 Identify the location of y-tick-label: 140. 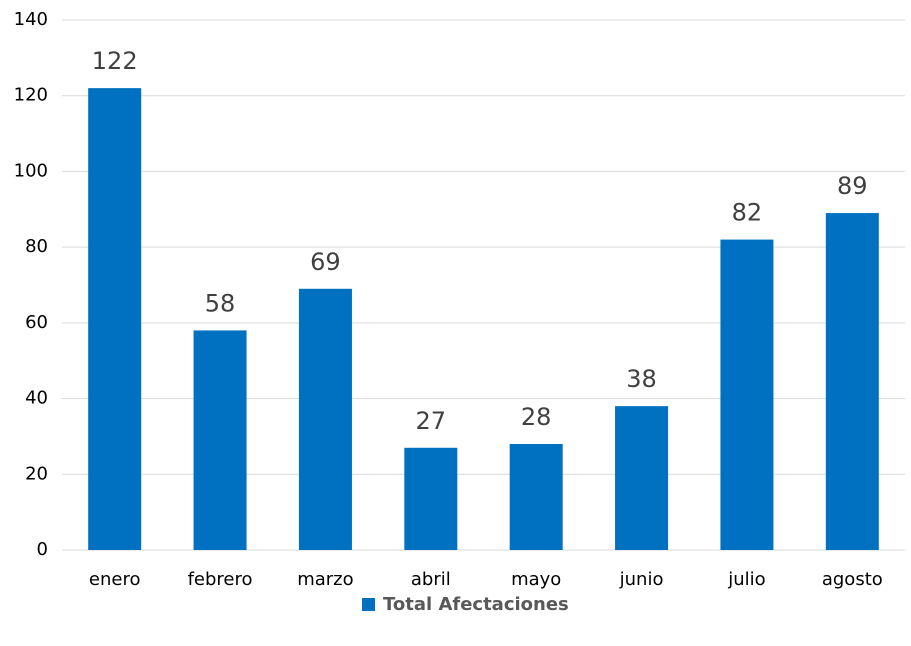
(31, 19).